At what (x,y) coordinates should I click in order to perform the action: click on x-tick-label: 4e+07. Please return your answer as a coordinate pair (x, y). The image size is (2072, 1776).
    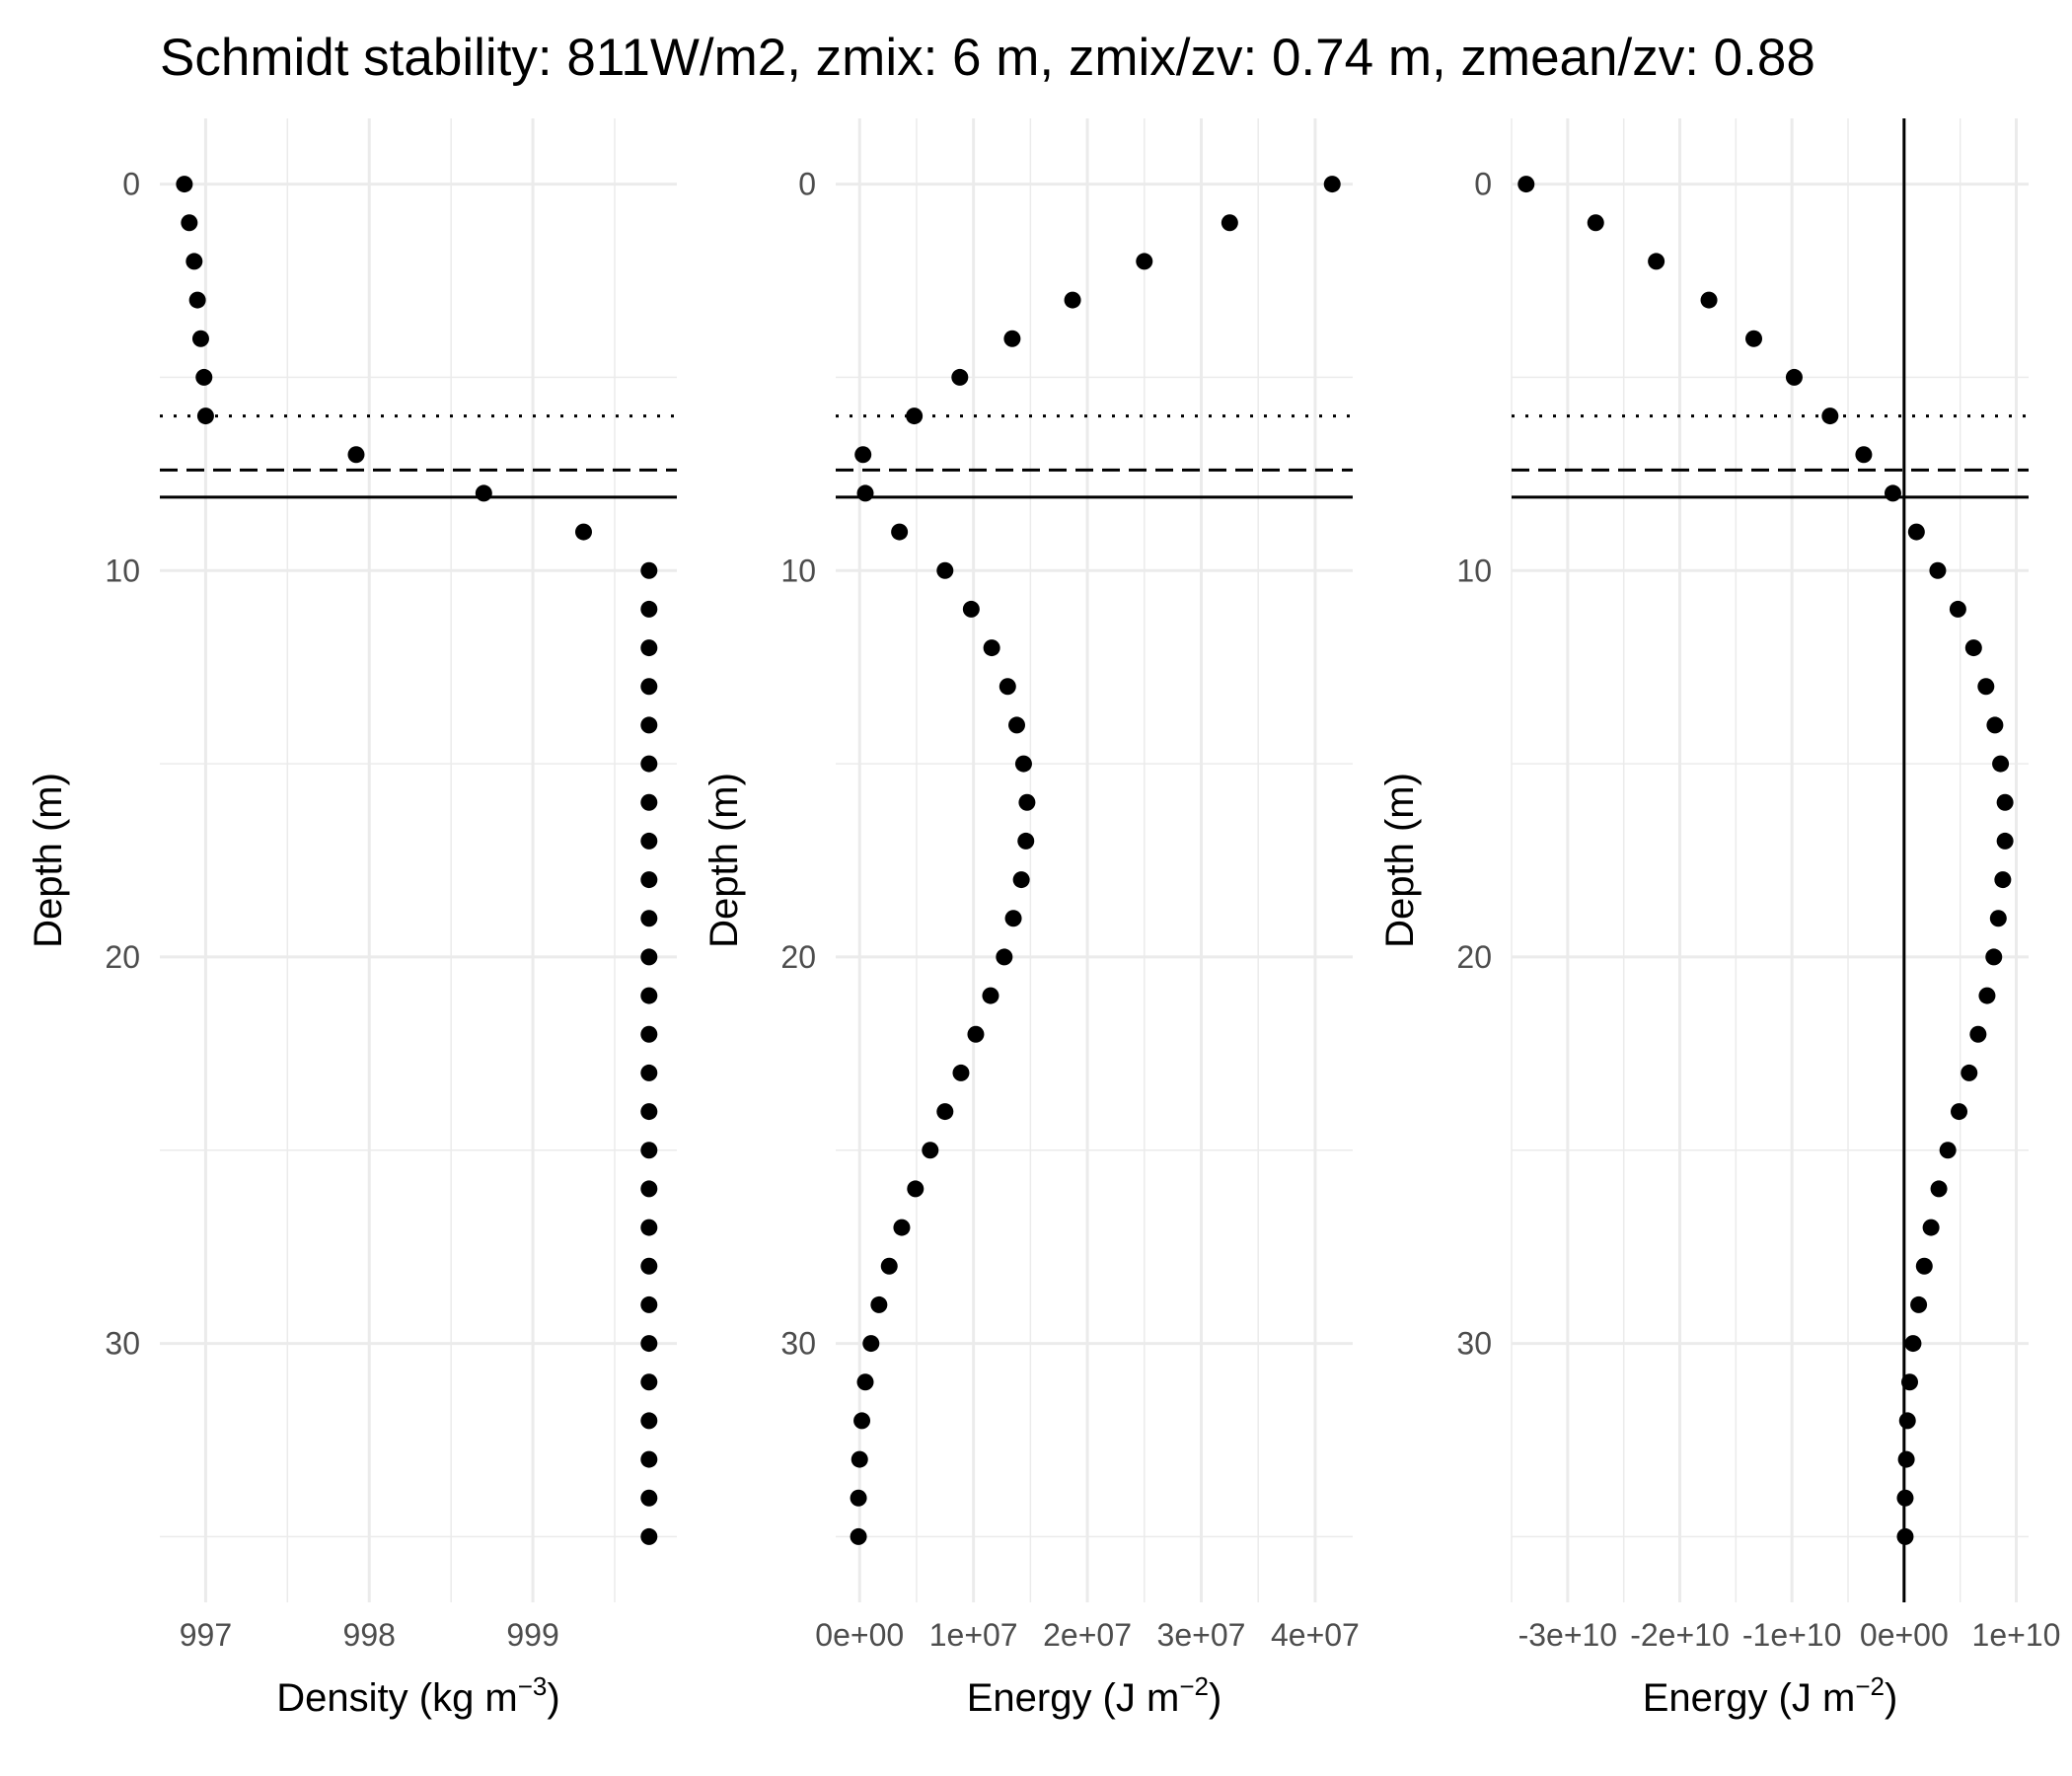
    Looking at the image, I should click on (1315, 1635).